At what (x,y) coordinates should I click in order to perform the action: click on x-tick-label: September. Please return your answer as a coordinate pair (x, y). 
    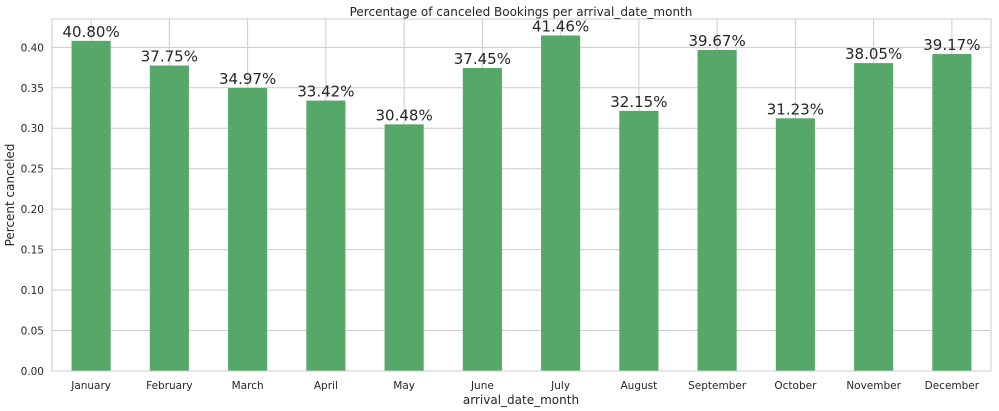
    Looking at the image, I should click on (717, 386).